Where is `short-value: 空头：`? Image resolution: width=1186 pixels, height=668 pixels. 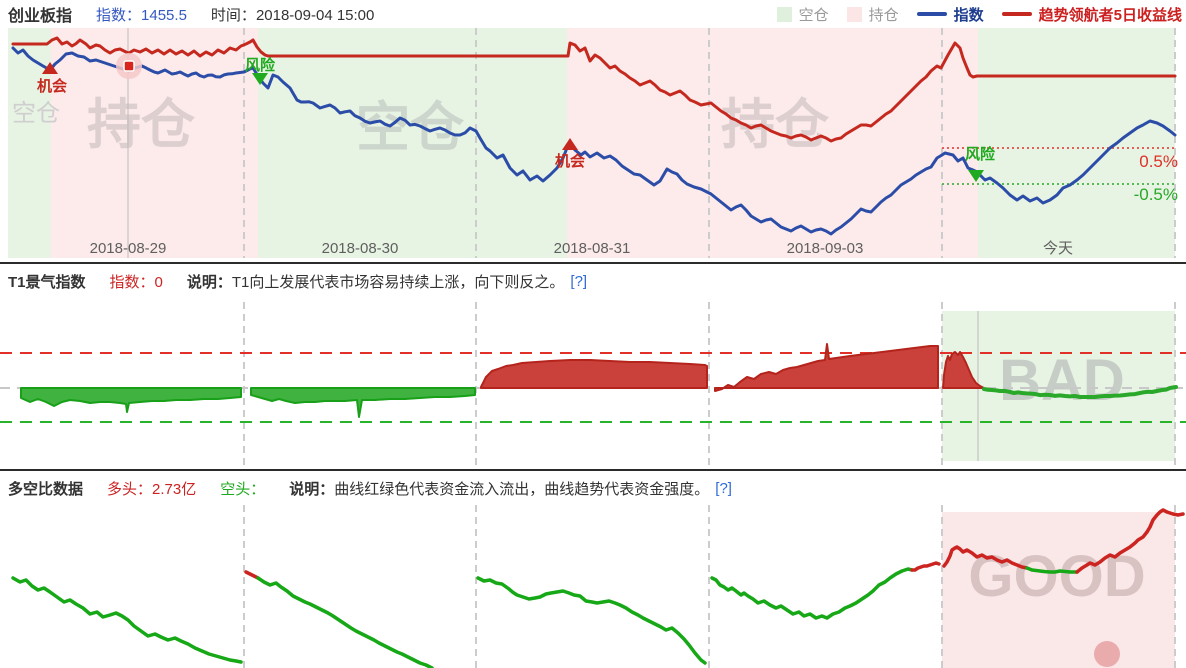
short-value: 空头： is located at coordinates (243, 489).